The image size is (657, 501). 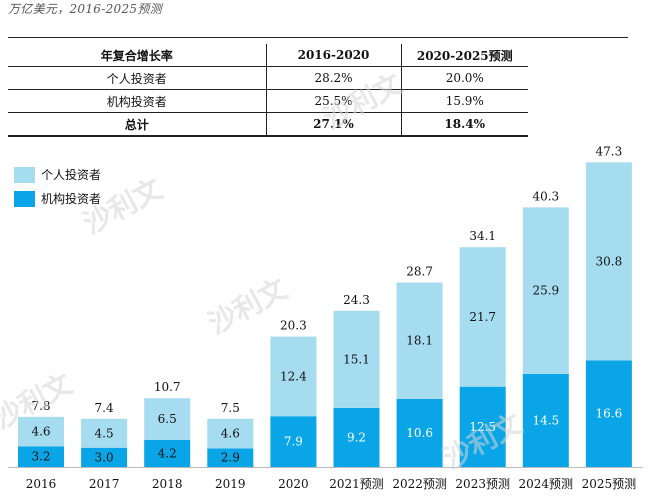 I want to click on data-label-total: 20.3, so click(x=293, y=326).